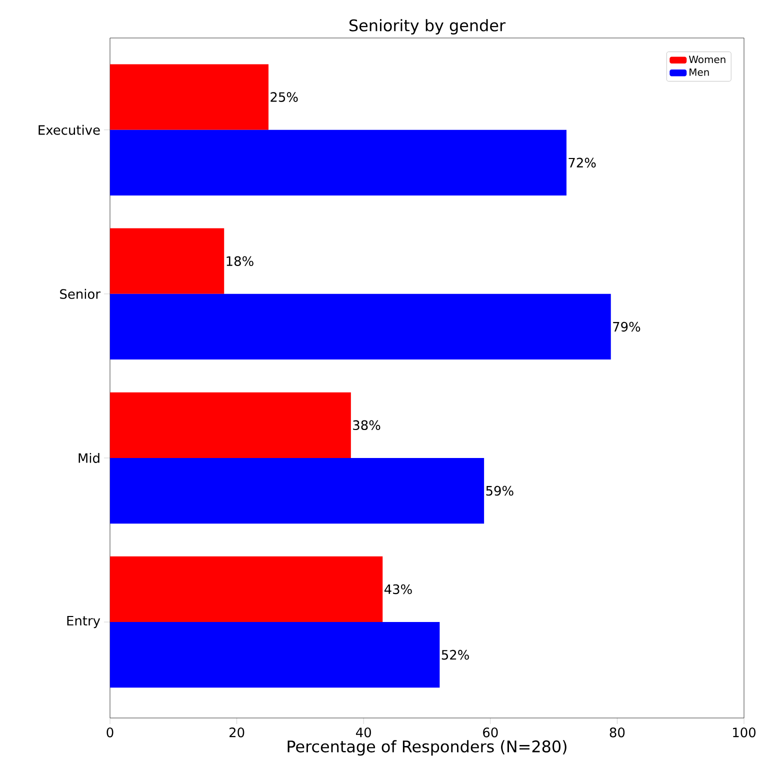 The image size is (761, 764). Describe the element at coordinates (237, 733) in the screenshot. I see `x-tick-label: 20` at that location.